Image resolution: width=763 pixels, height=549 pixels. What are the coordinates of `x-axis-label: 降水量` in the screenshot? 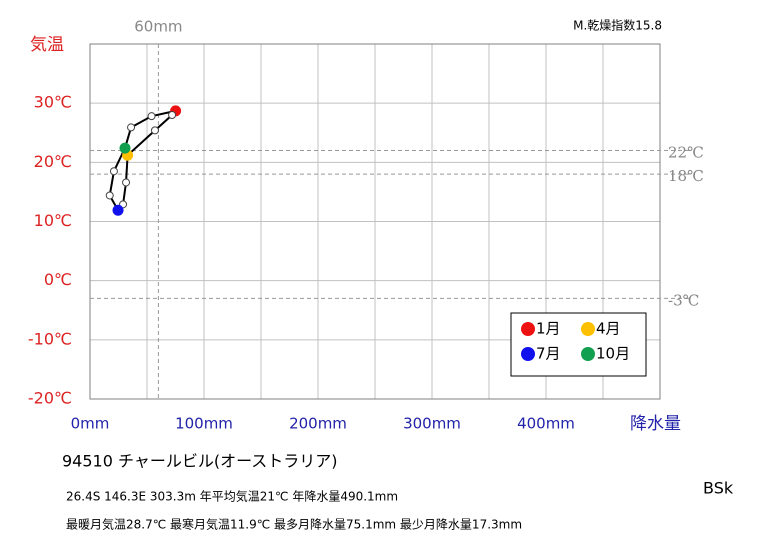 It's located at (655, 424).